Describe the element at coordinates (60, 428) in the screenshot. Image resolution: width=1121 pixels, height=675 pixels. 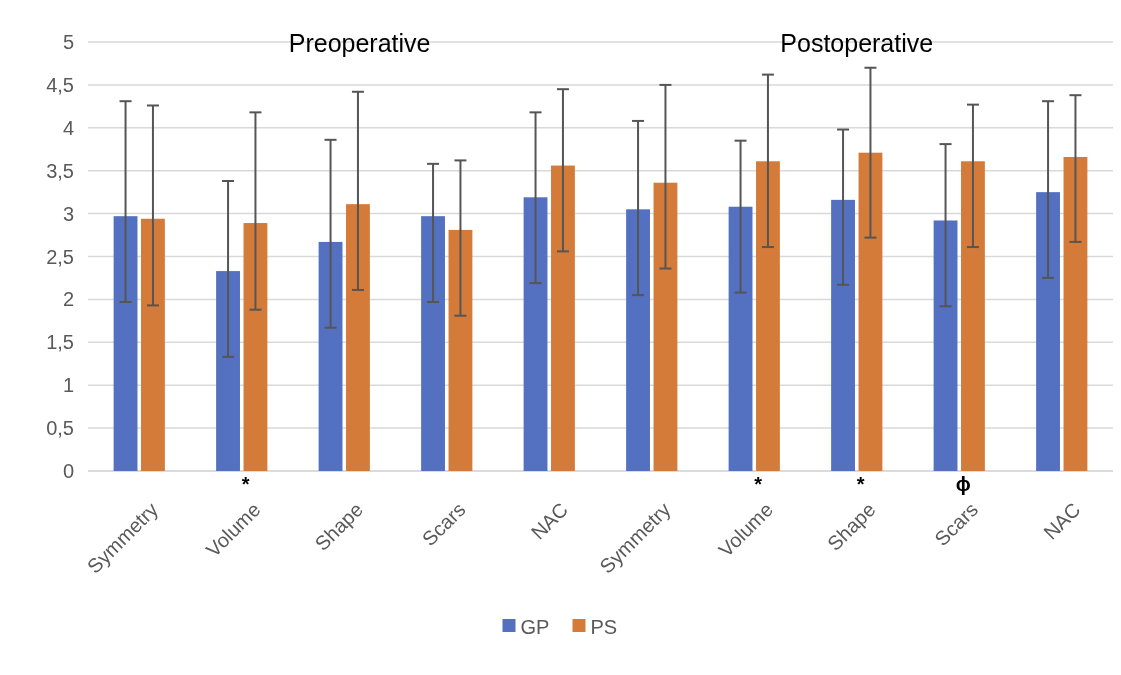
I see `y-tick-label: 0,5` at that location.